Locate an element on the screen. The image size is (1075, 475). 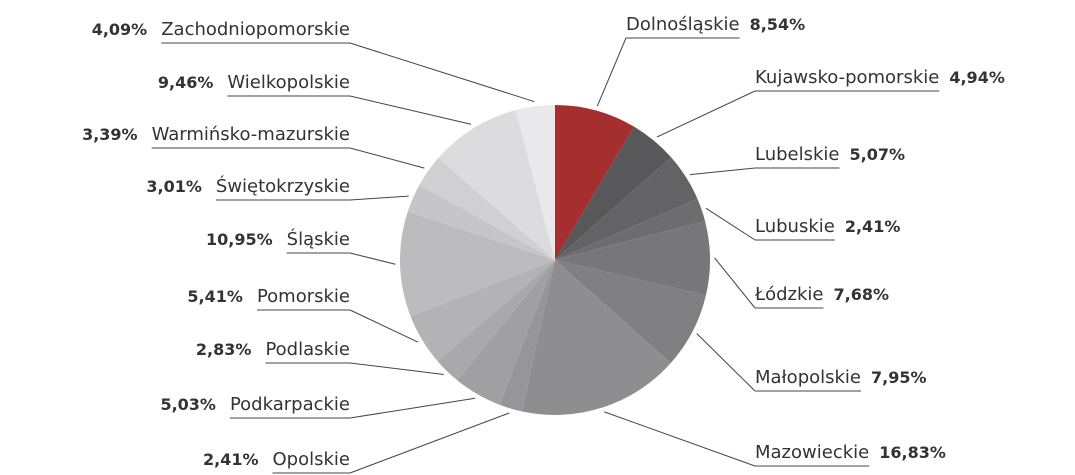
slice-label: Podlaskie is located at coordinates (307, 349).